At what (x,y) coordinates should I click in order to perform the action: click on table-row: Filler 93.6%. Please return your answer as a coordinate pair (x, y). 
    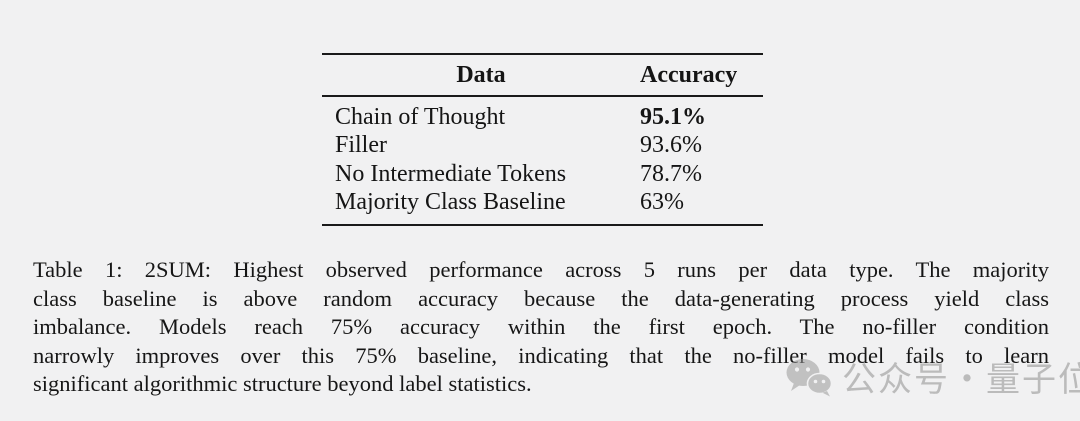
    Looking at the image, I should click on (542, 145).